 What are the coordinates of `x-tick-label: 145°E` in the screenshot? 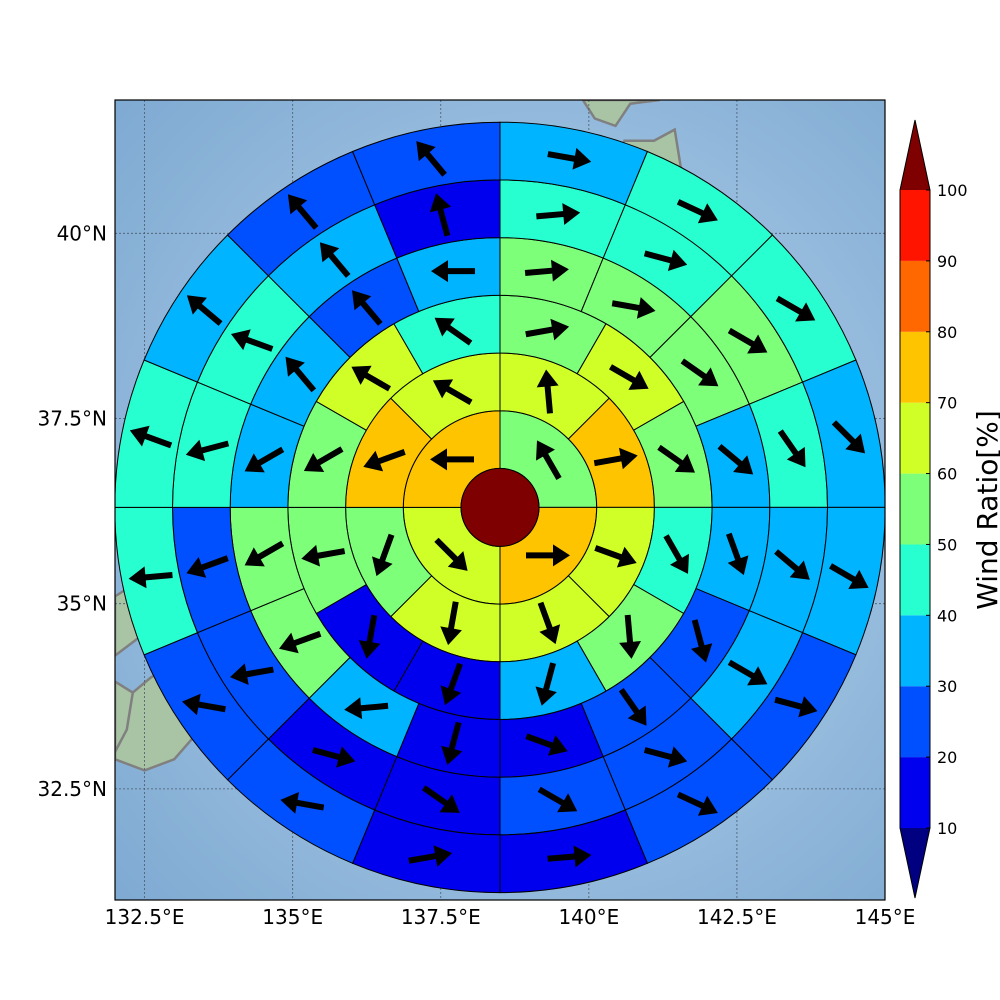 It's located at (885, 917).